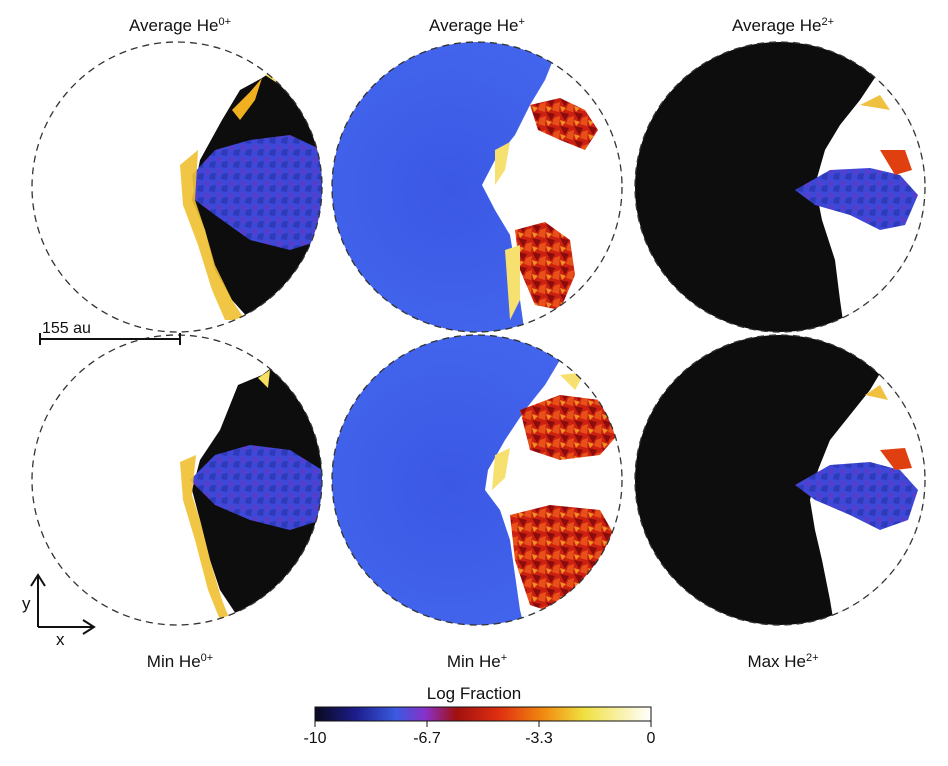  I want to click on panel-title-min-he1: Min He+, so click(477, 661).